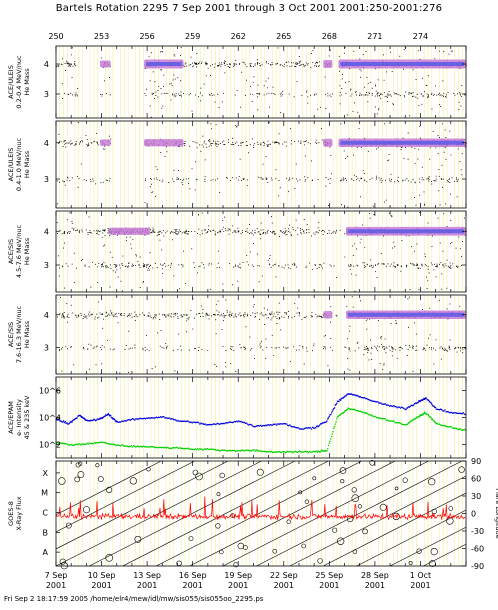 Image resolution: width=498 pixels, height=610 pixels. What do you see at coordinates (406, 231) in the screenshot?
I see `density-core` at bounding box center [406, 231].